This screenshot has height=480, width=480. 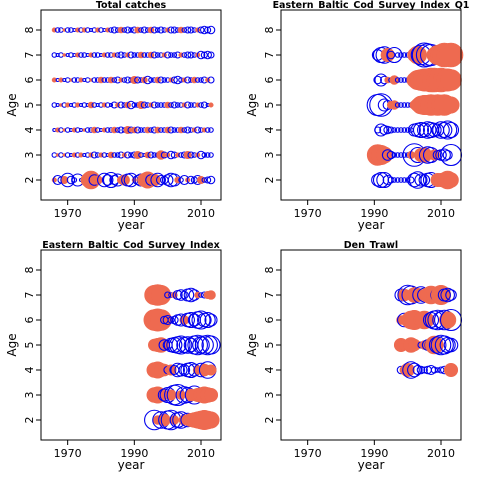 I want to click on positive-residual-bubble-age3-2001, so click(x=171, y=155).